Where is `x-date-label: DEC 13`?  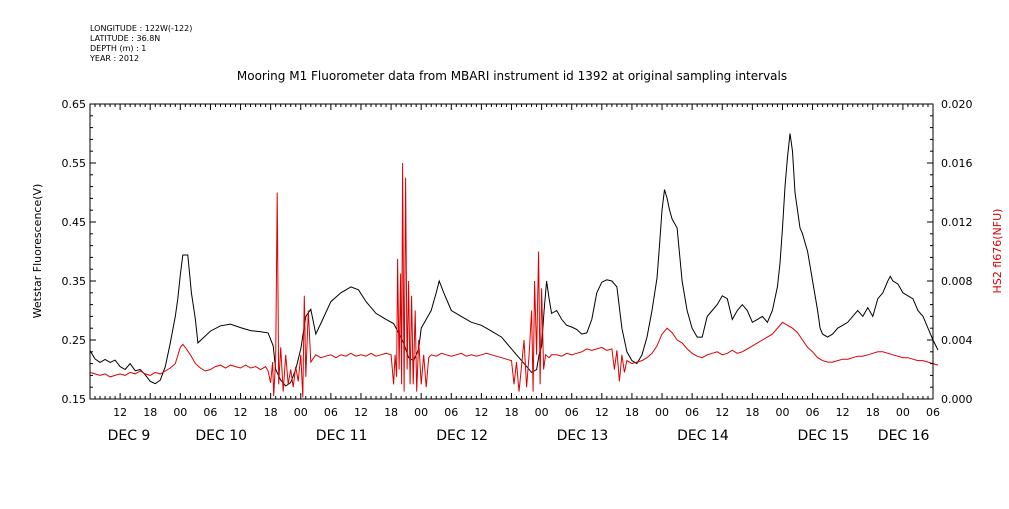
x-date-label: DEC 13 is located at coordinates (583, 436).